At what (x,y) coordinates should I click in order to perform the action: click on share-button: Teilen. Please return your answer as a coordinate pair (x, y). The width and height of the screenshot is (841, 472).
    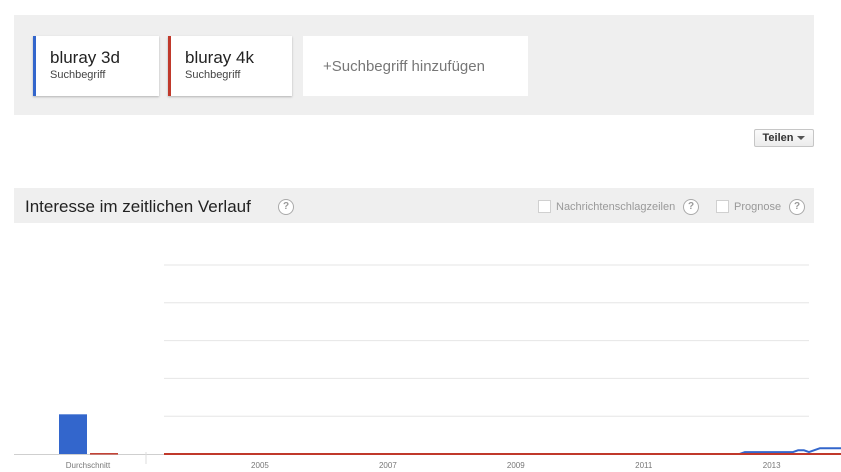
    Looking at the image, I should click on (784, 138).